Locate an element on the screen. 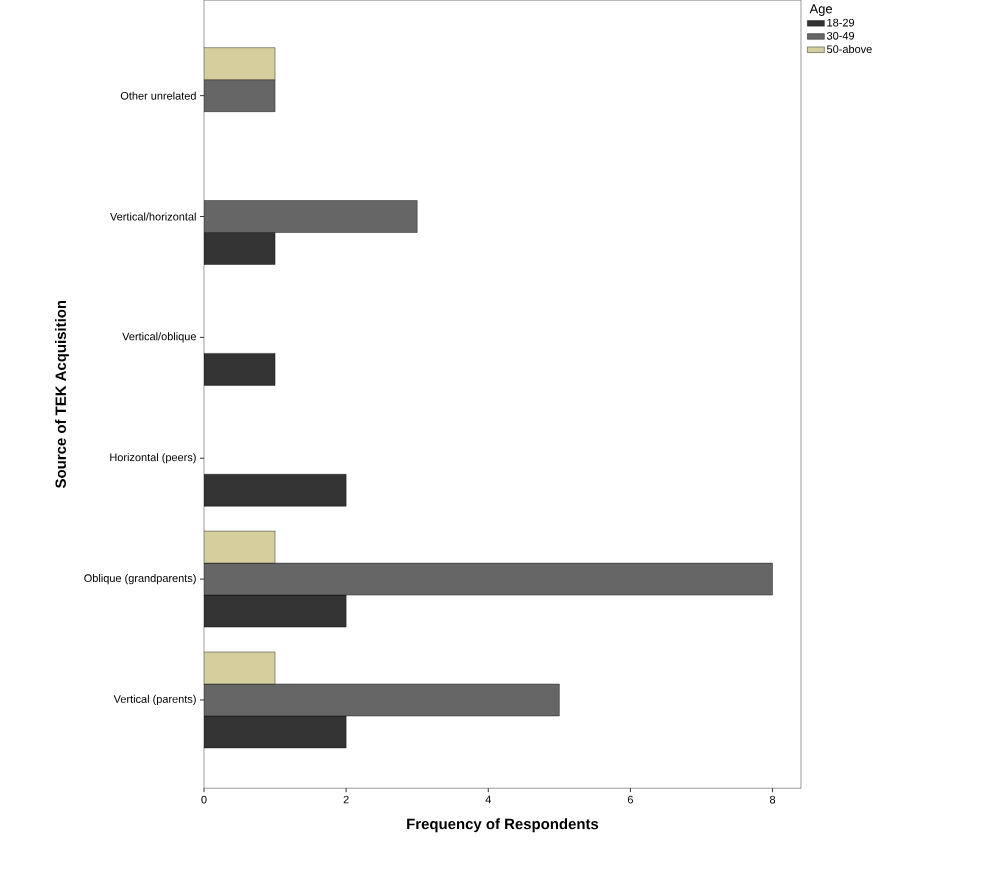 This screenshot has width=1003, height=896. x-tick-label: 0 is located at coordinates (204, 799).